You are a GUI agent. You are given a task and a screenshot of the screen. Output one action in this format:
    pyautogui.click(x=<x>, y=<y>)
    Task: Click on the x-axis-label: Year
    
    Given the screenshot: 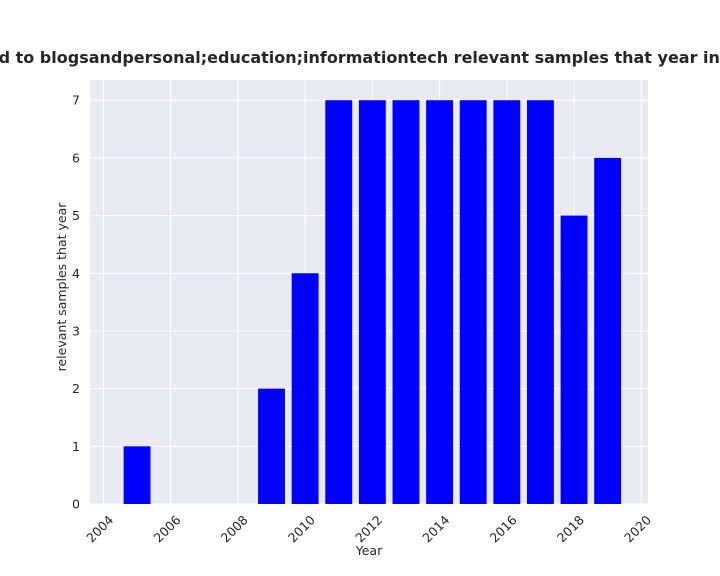 What is the action you would take?
    pyautogui.click(x=369, y=550)
    